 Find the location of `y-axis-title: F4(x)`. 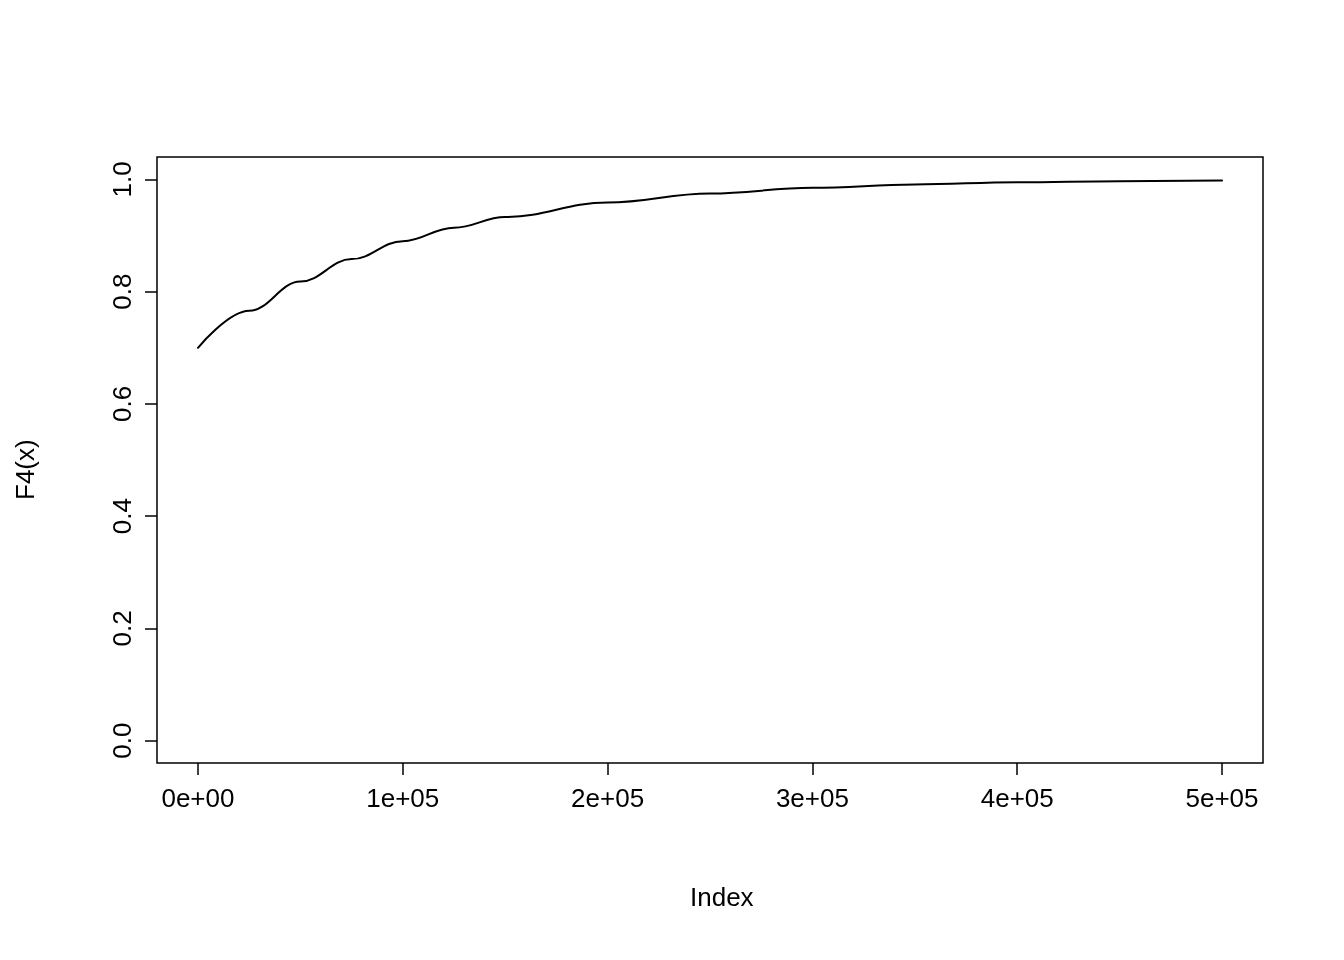

y-axis-title: F4(x) is located at coordinates (25, 469).